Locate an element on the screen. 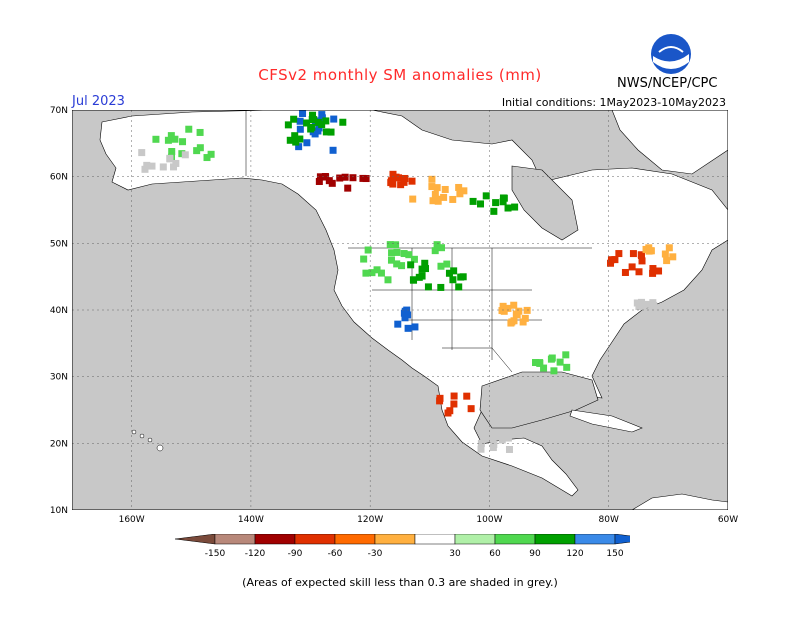 This screenshot has height=618, width=800. map-title: CFSv2 monthly SM anomalies (mm) is located at coordinates (400, 75).